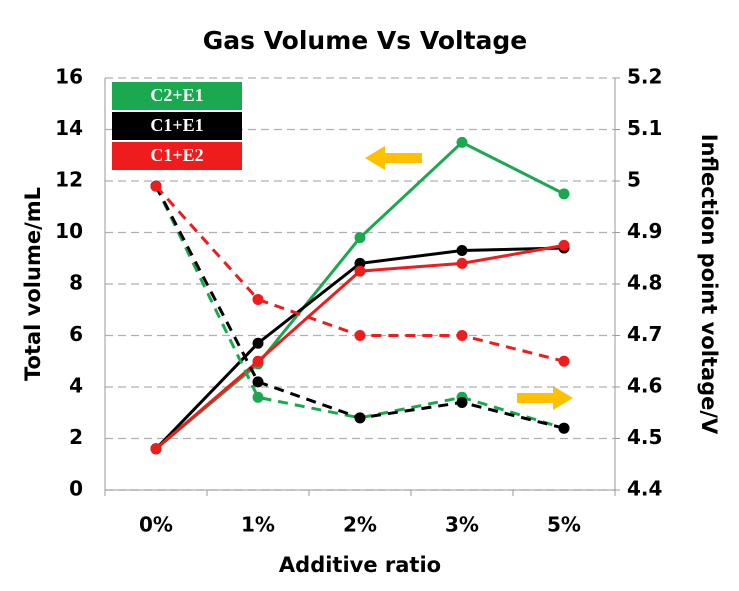 This screenshot has height=591, width=739. Describe the element at coordinates (545, 398) in the screenshot. I see `arrow-right` at that location.